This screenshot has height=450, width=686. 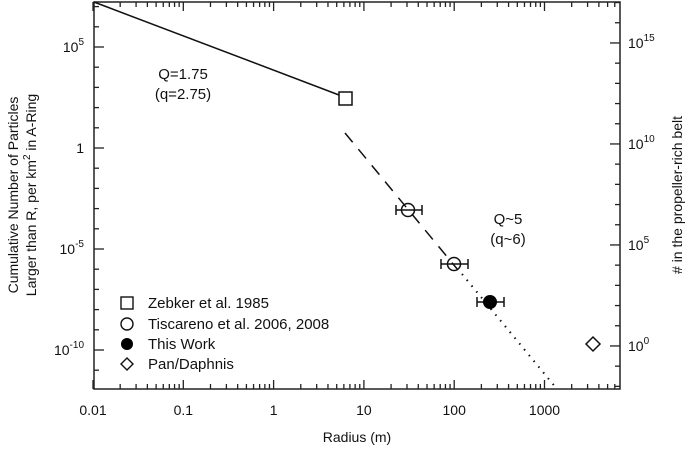 I want to click on x-tick-label: 100, so click(x=455, y=410).